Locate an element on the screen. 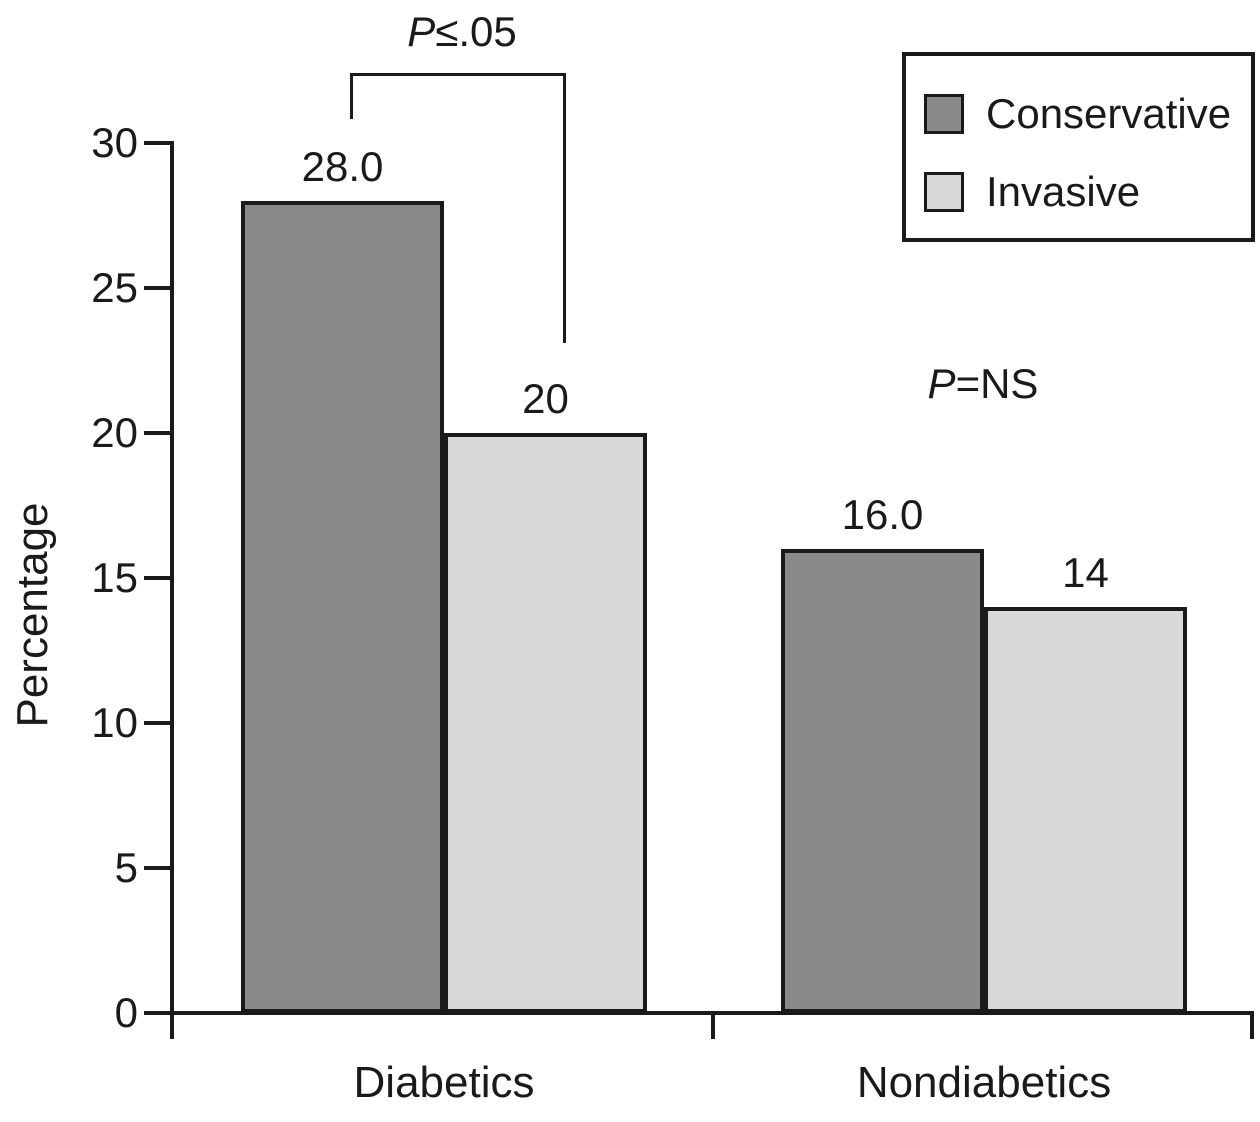 This screenshot has width=1260, height=1122. value-label-conservative-diabetics: 28.0 is located at coordinates (342, 166).